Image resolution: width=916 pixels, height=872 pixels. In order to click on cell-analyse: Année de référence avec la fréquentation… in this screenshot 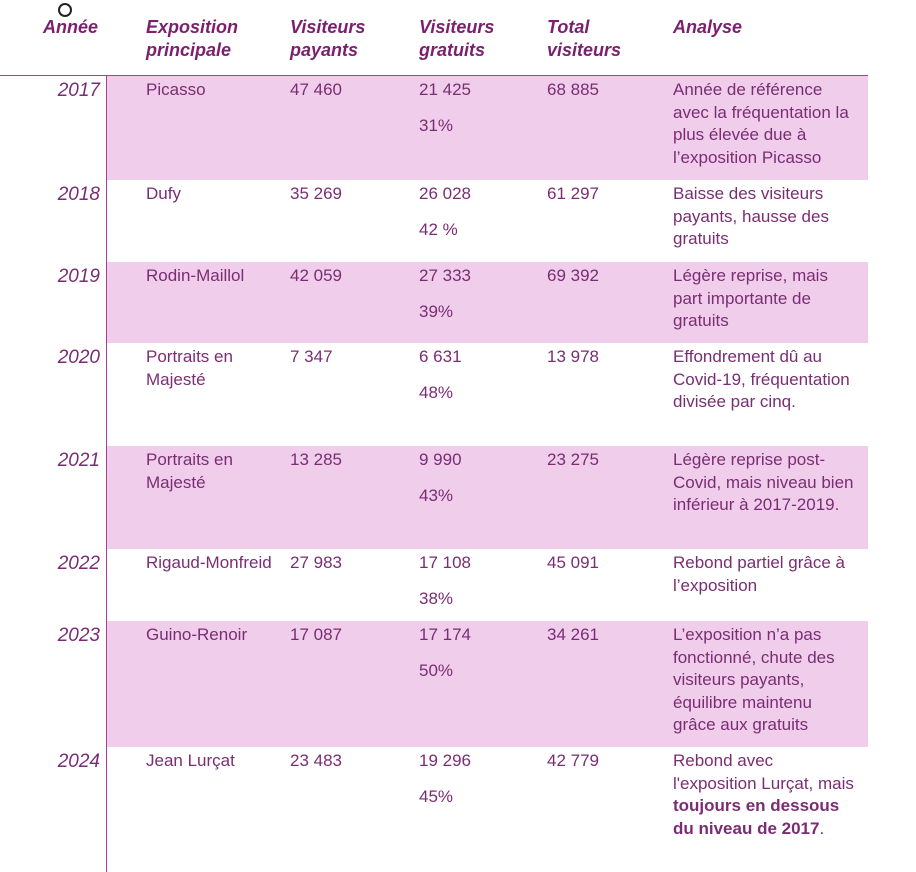, I will do `click(761, 123)`.